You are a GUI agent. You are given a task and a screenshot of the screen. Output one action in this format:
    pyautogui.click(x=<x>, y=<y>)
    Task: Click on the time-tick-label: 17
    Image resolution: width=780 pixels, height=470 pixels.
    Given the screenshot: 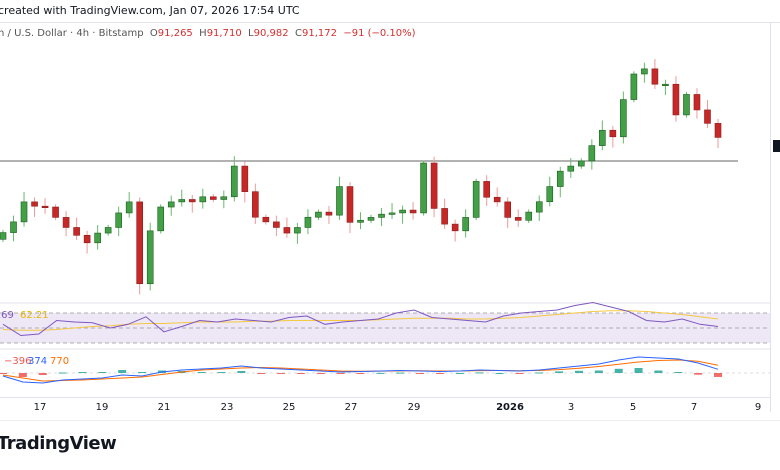 What is the action you would take?
    pyautogui.click(x=40, y=407)
    